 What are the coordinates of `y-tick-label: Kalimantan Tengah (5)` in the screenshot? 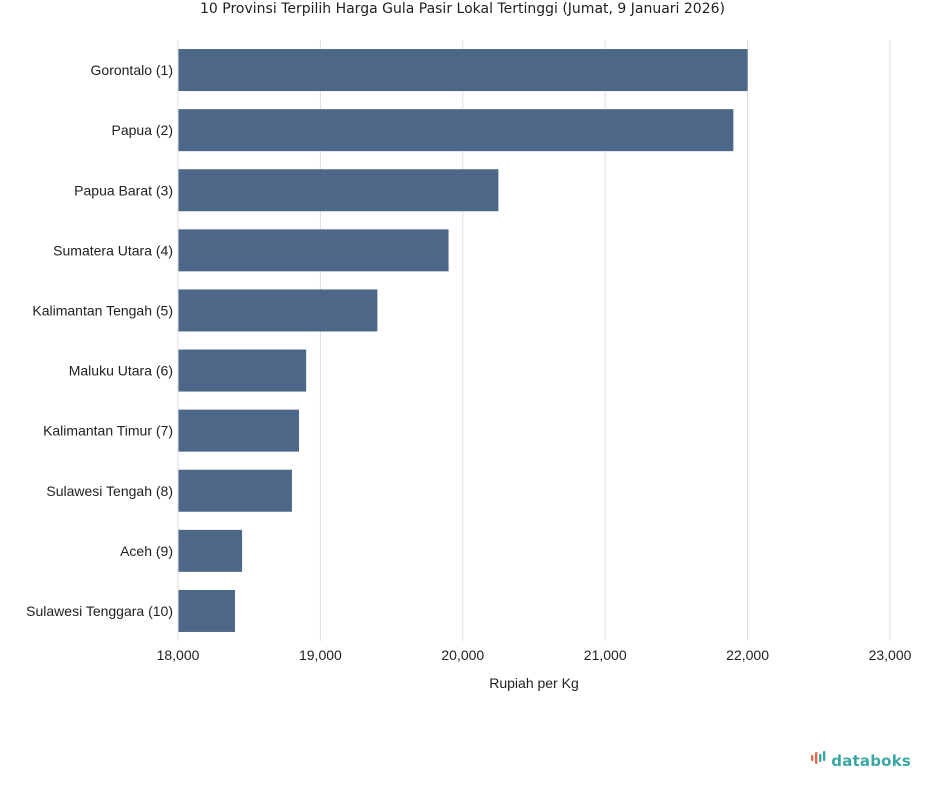 It's located at (102, 310).